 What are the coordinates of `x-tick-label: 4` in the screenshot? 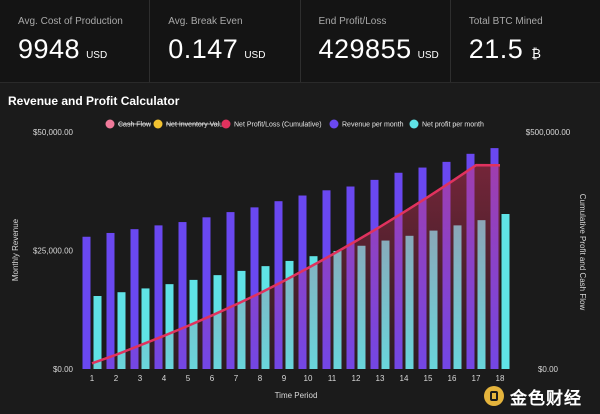 It's located at (164, 378).